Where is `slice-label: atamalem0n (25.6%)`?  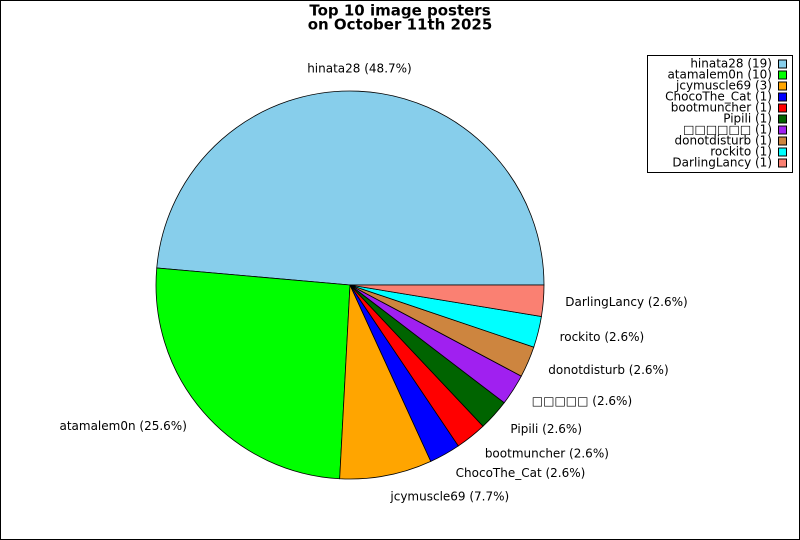
slice-label: atamalem0n (25.6%) is located at coordinates (122, 426).